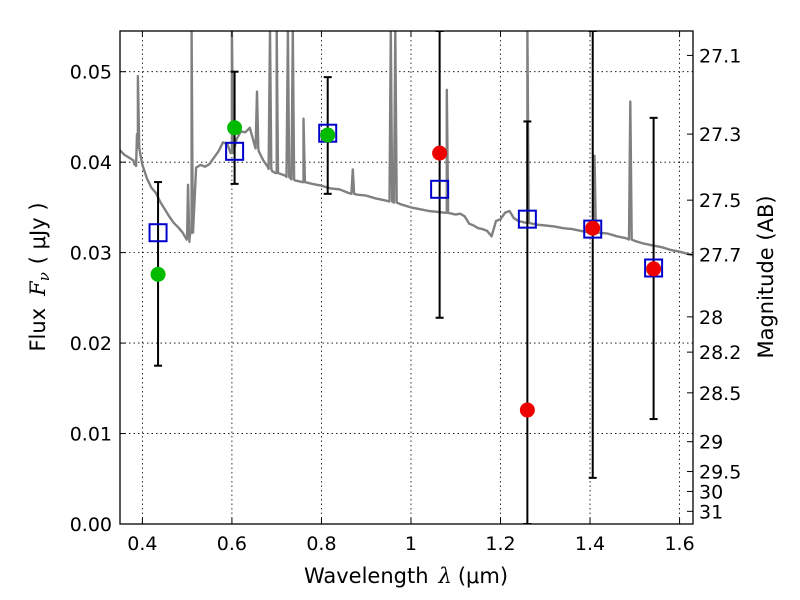 The height and width of the screenshot is (600, 800). I want to click on x-axis-label: Wavelength λ (μm), so click(406, 576).